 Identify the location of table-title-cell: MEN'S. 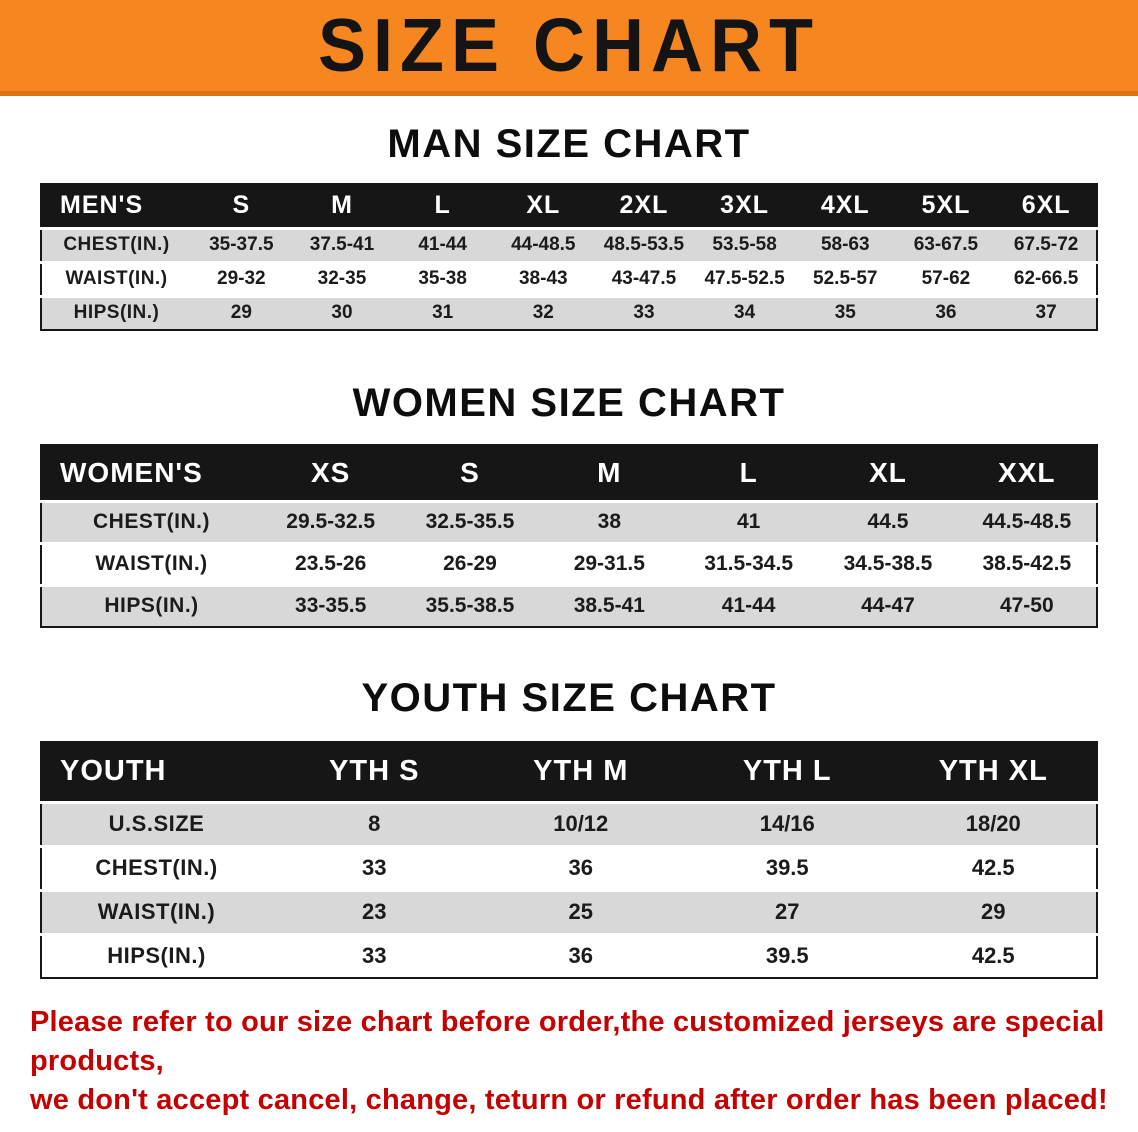
(116, 206).